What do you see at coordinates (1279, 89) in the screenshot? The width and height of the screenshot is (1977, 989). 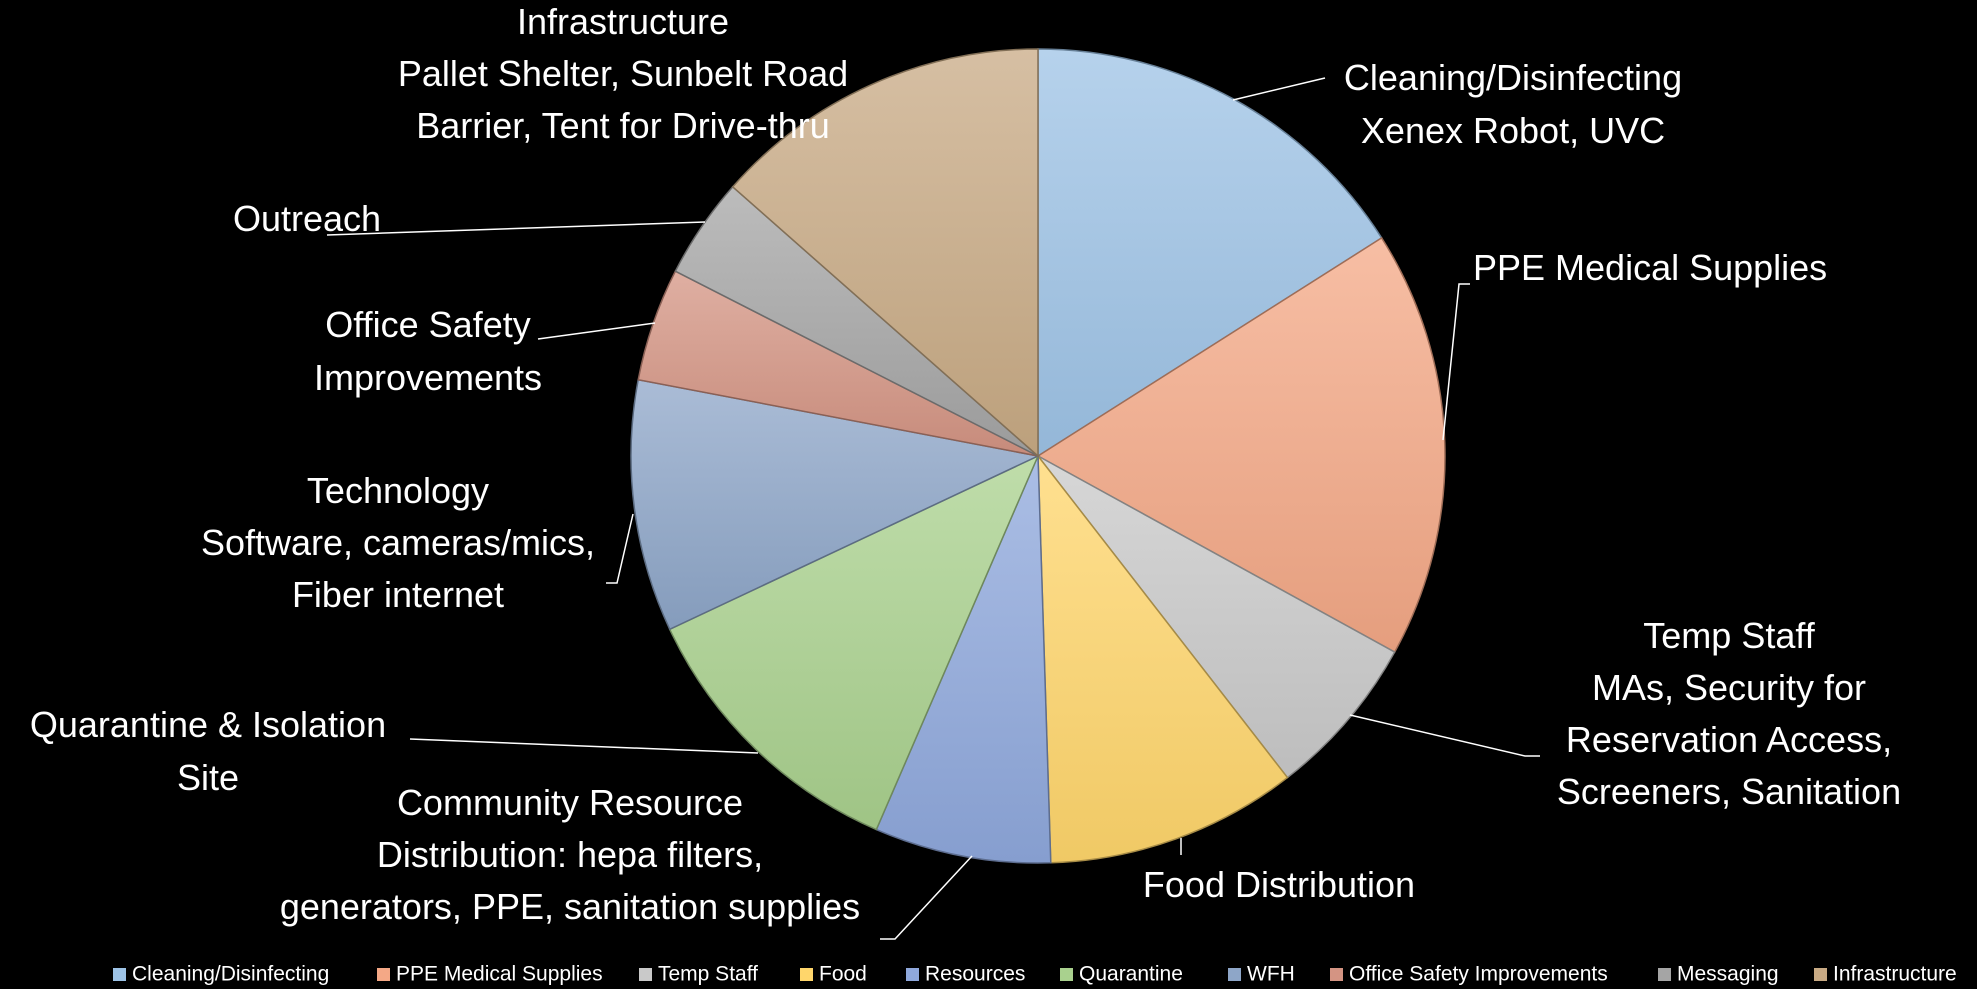 I see `leader-line-cleaning-disinfecting` at bounding box center [1279, 89].